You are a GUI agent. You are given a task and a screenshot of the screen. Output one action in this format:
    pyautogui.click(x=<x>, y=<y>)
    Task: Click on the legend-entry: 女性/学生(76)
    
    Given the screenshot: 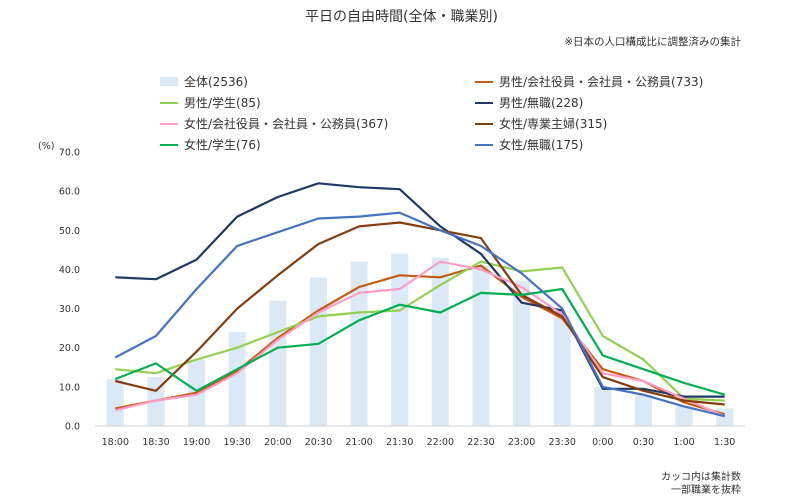 What is the action you would take?
    pyautogui.click(x=210, y=144)
    